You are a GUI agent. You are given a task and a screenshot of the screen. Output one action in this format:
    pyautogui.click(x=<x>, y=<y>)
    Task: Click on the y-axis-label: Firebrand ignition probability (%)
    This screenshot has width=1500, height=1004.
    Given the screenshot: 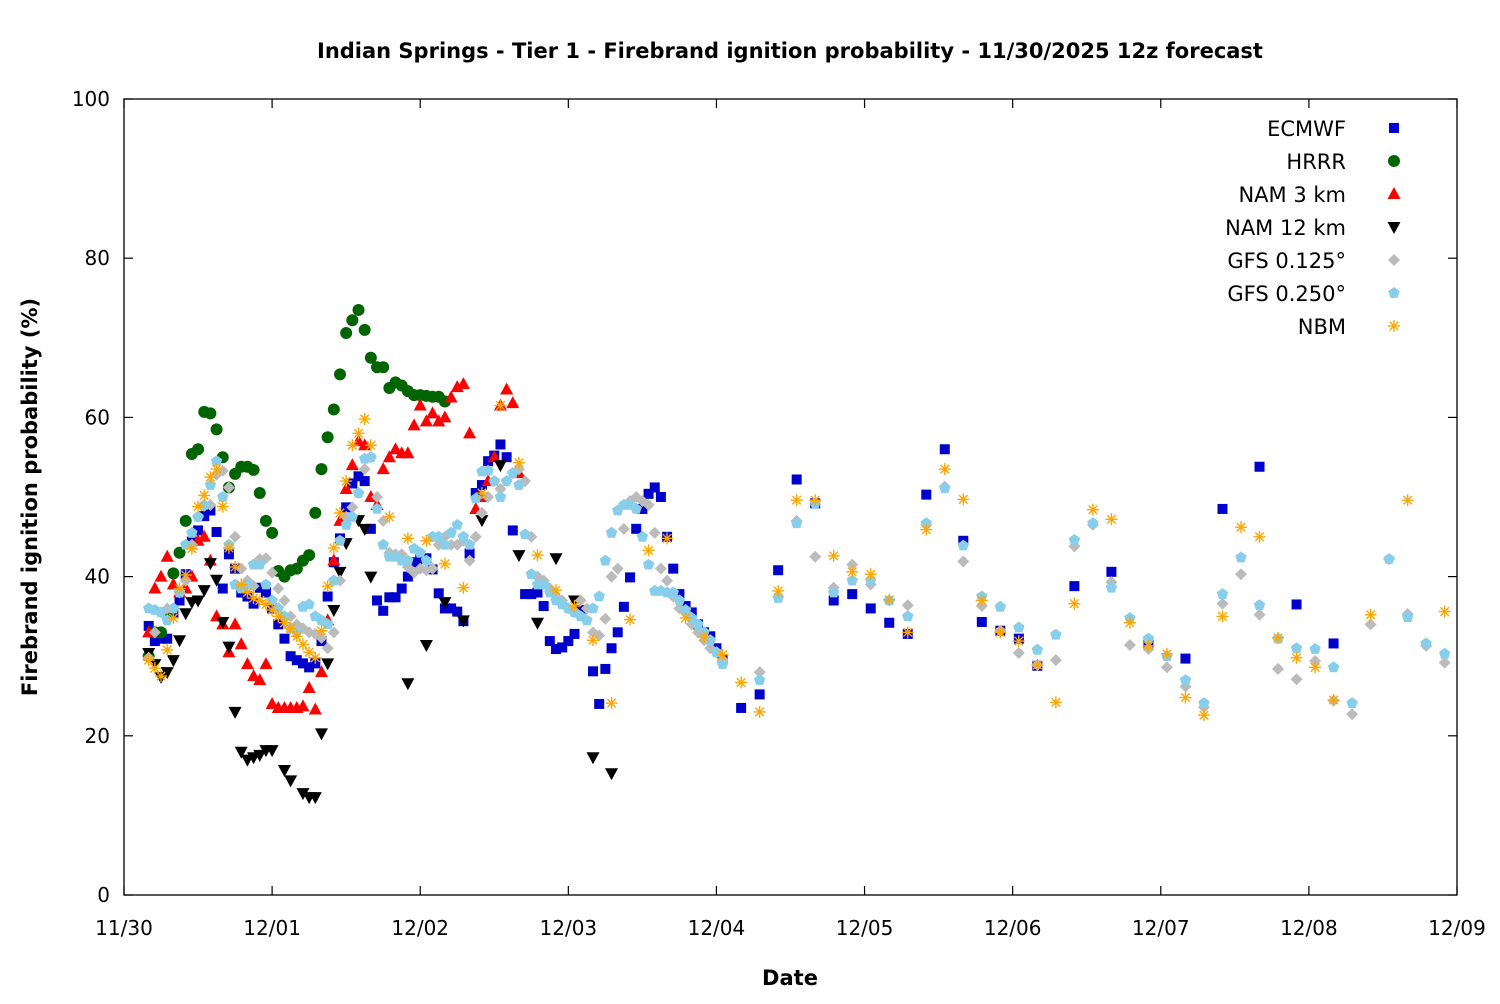 What is the action you would take?
    pyautogui.click(x=30, y=497)
    